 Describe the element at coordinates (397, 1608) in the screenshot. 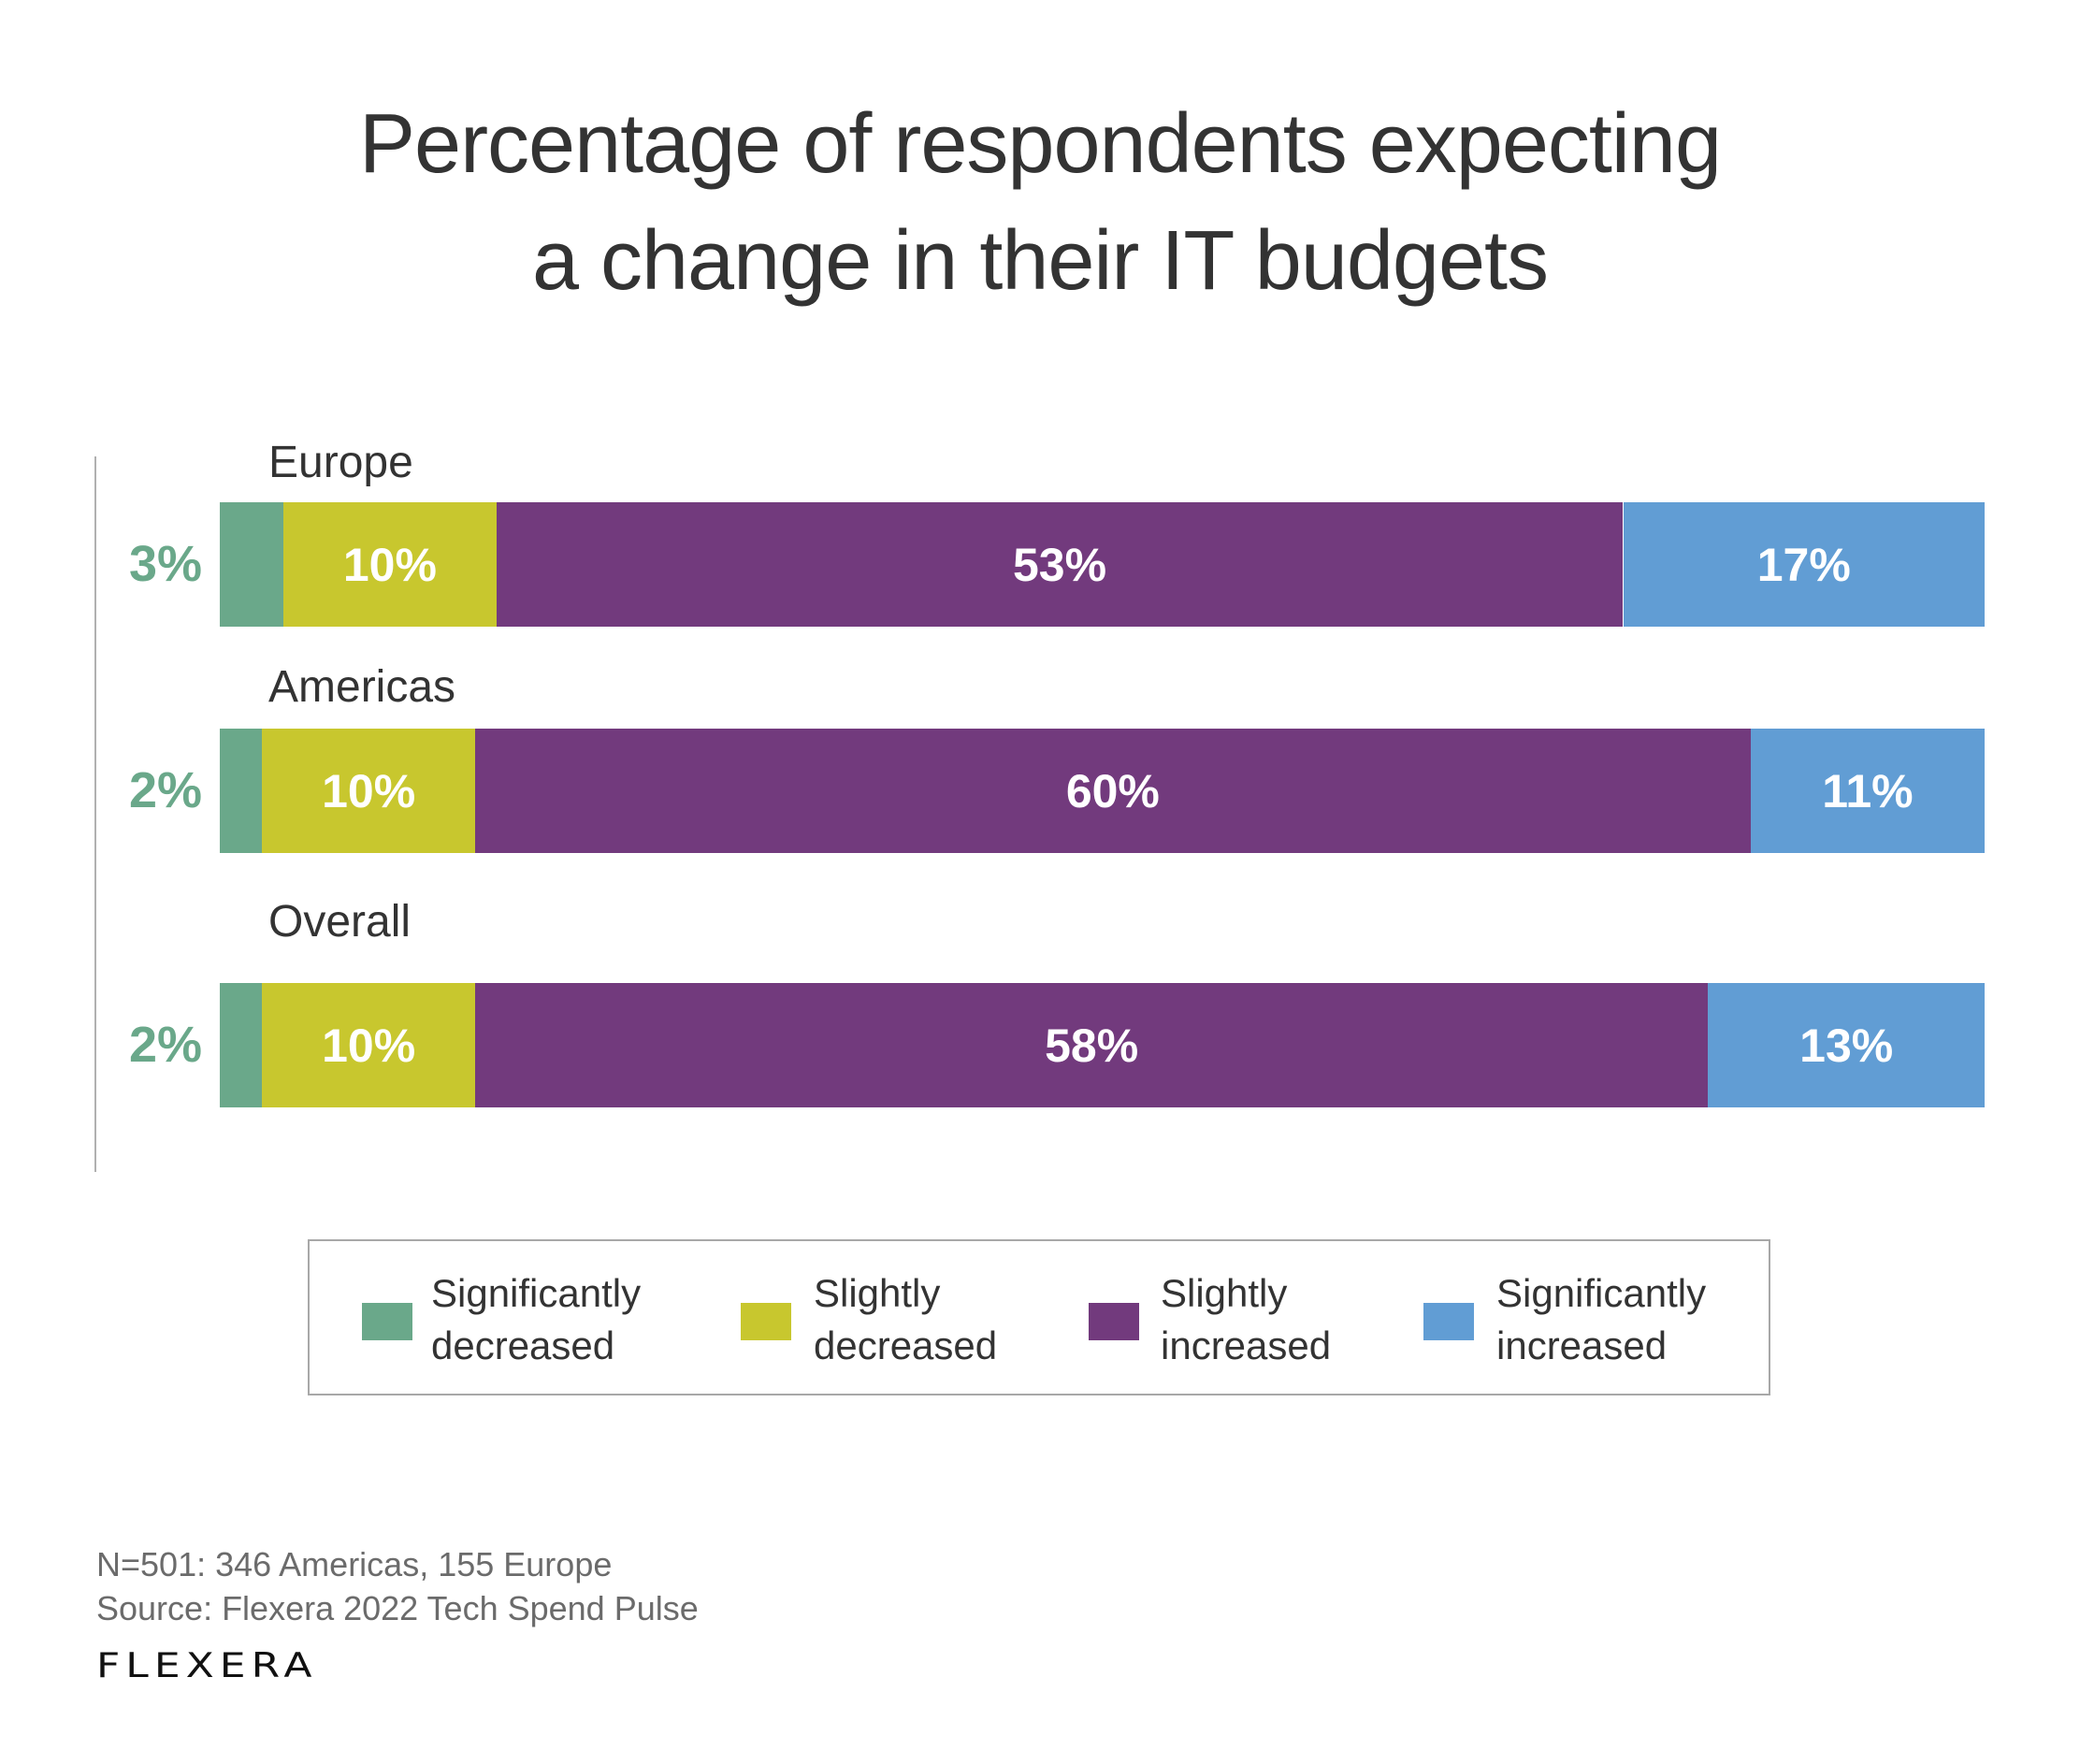

I see `source-note: Source: Flexera 2022 Tech Spend Pulse` at that location.